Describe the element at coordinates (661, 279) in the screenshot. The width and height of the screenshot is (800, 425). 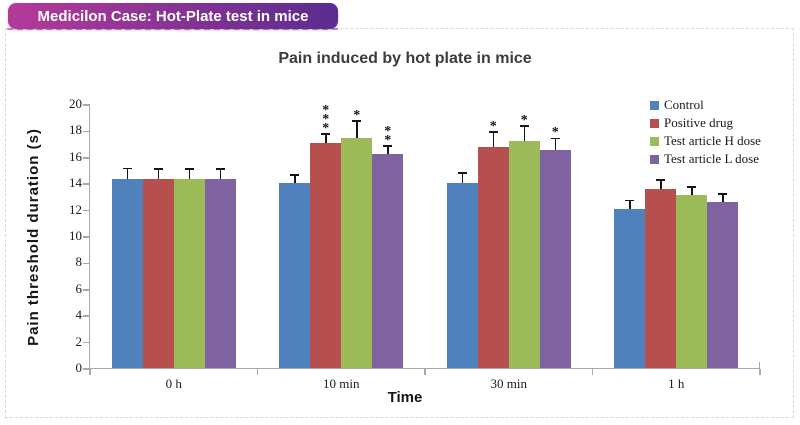
I see `bar-positive-drug-1-h` at that location.